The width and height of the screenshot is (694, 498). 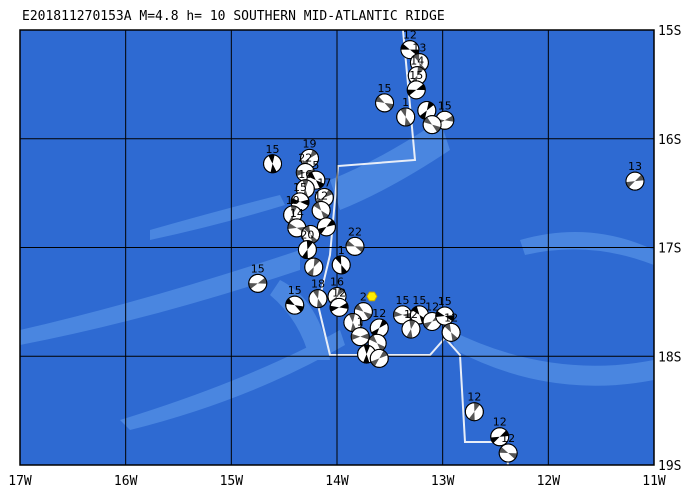 I want to click on epicenter, so click(x=372, y=296).